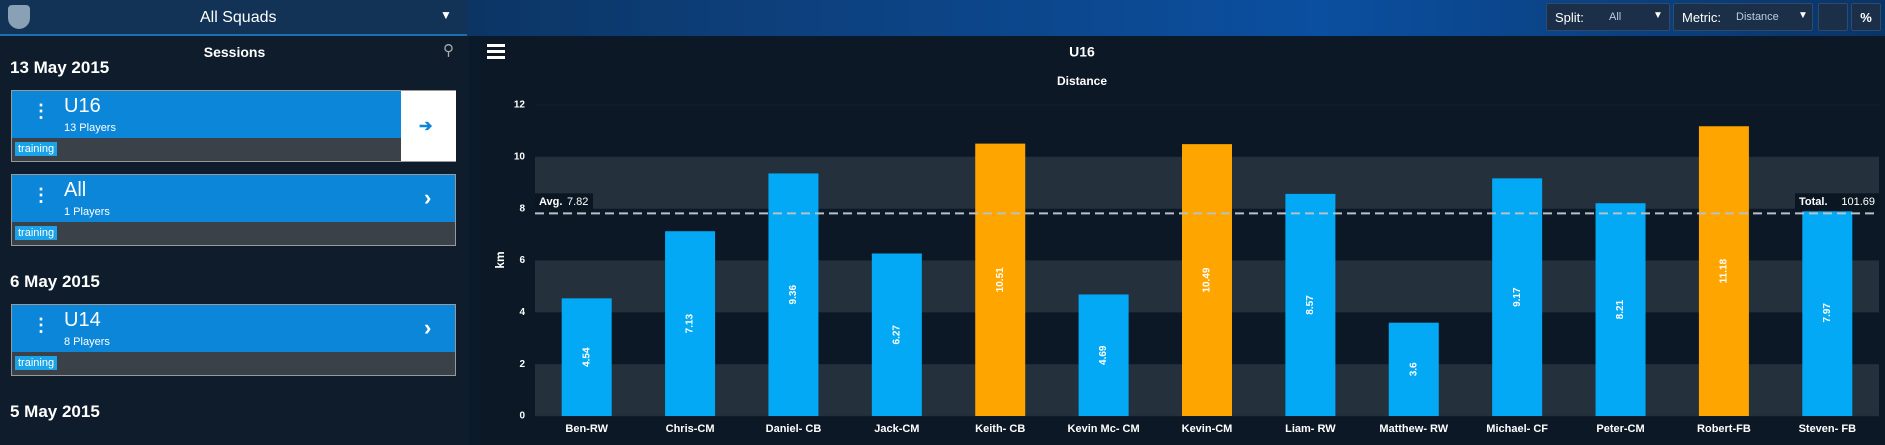 This screenshot has height=445, width=1885. Describe the element at coordinates (522, 364) in the screenshot. I see `y-tick-label: 2` at that location.